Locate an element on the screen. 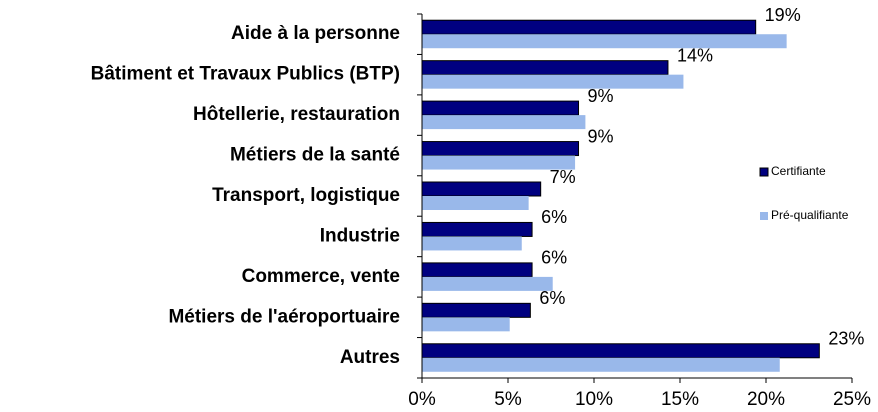 This screenshot has width=878, height=412. x-tick-label: 15% is located at coordinates (680, 399).